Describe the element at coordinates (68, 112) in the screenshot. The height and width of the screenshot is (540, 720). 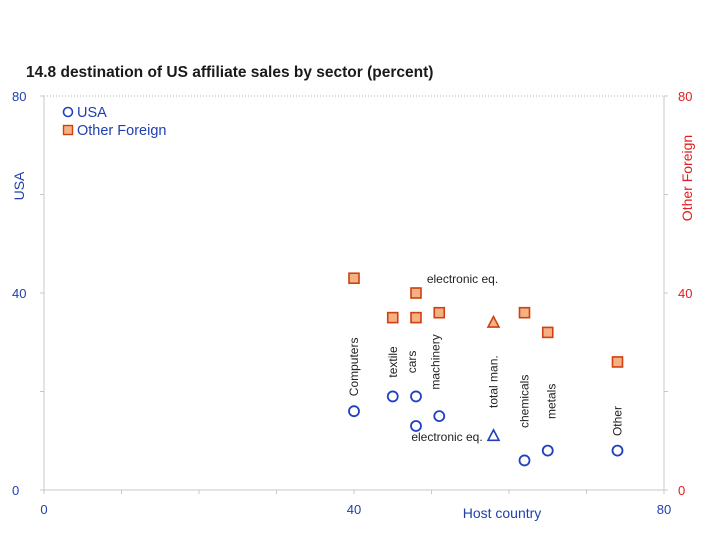
I see `legend-usa-marker` at that location.